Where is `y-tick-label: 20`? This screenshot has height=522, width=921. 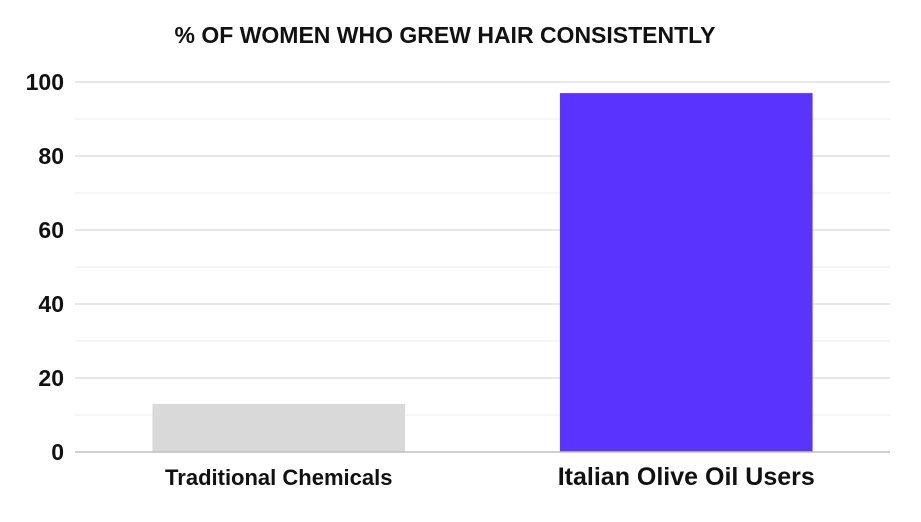
y-tick-label: 20 is located at coordinates (51, 378).